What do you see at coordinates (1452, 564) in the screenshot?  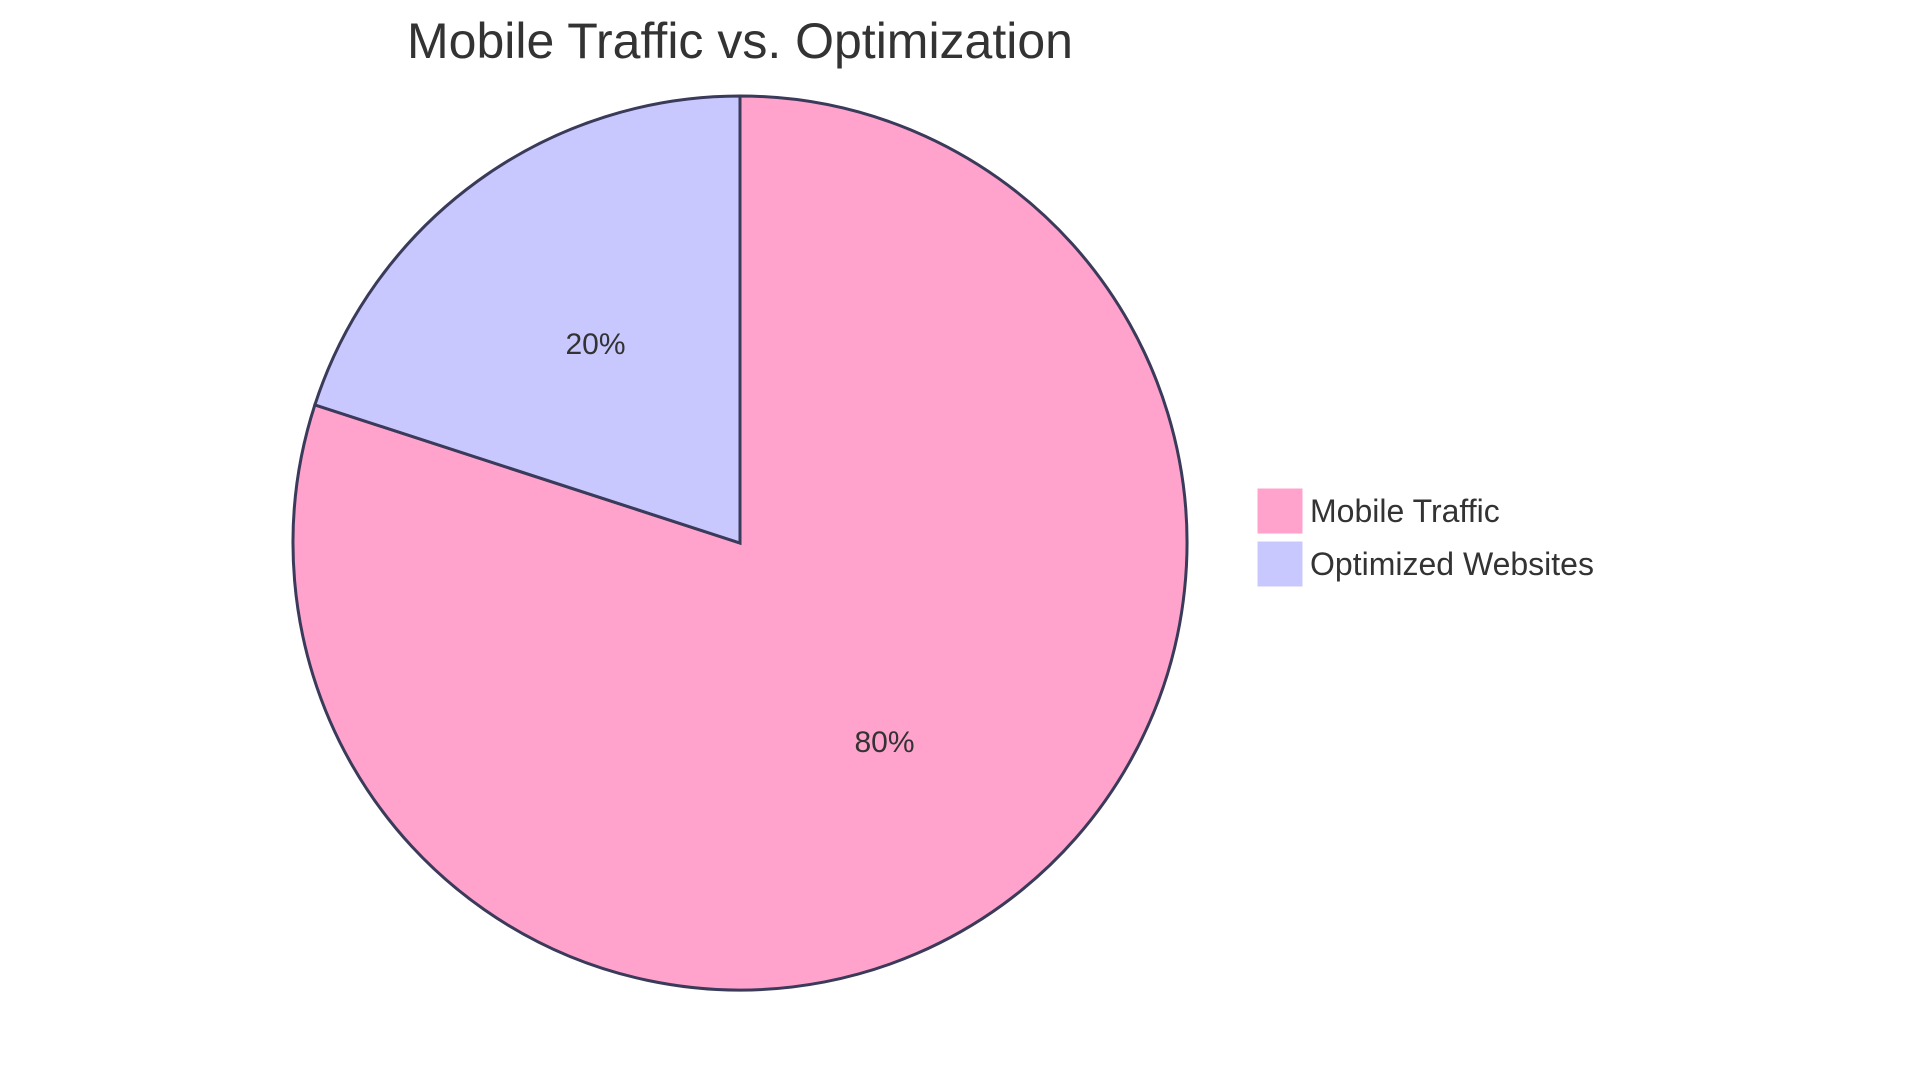 I see `legend-label-optimized-websites: Optimized Websites` at bounding box center [1452, 564].